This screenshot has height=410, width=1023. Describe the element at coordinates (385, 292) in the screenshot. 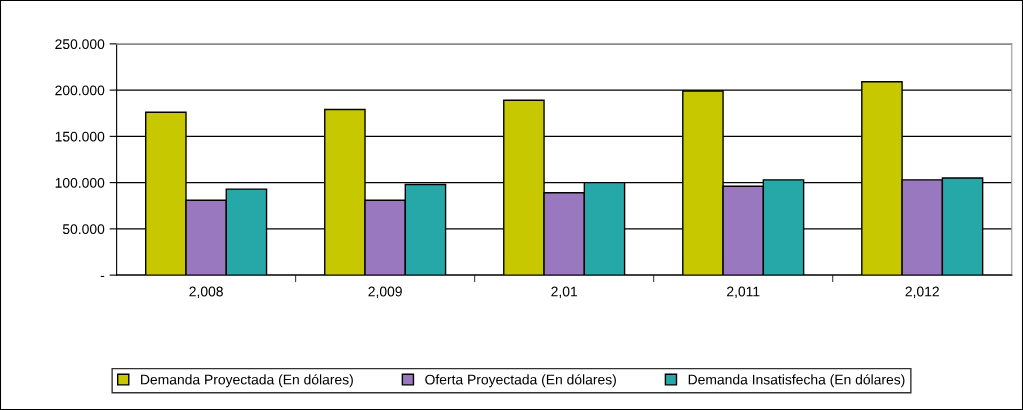

I see `x-tick-label: 2,009` at that location.